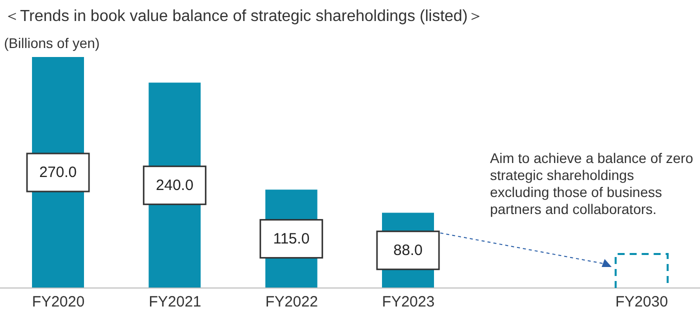 This screenshot has height=322, width=700. I want to click on x-tick-label: FY2030, so click(641, 302).